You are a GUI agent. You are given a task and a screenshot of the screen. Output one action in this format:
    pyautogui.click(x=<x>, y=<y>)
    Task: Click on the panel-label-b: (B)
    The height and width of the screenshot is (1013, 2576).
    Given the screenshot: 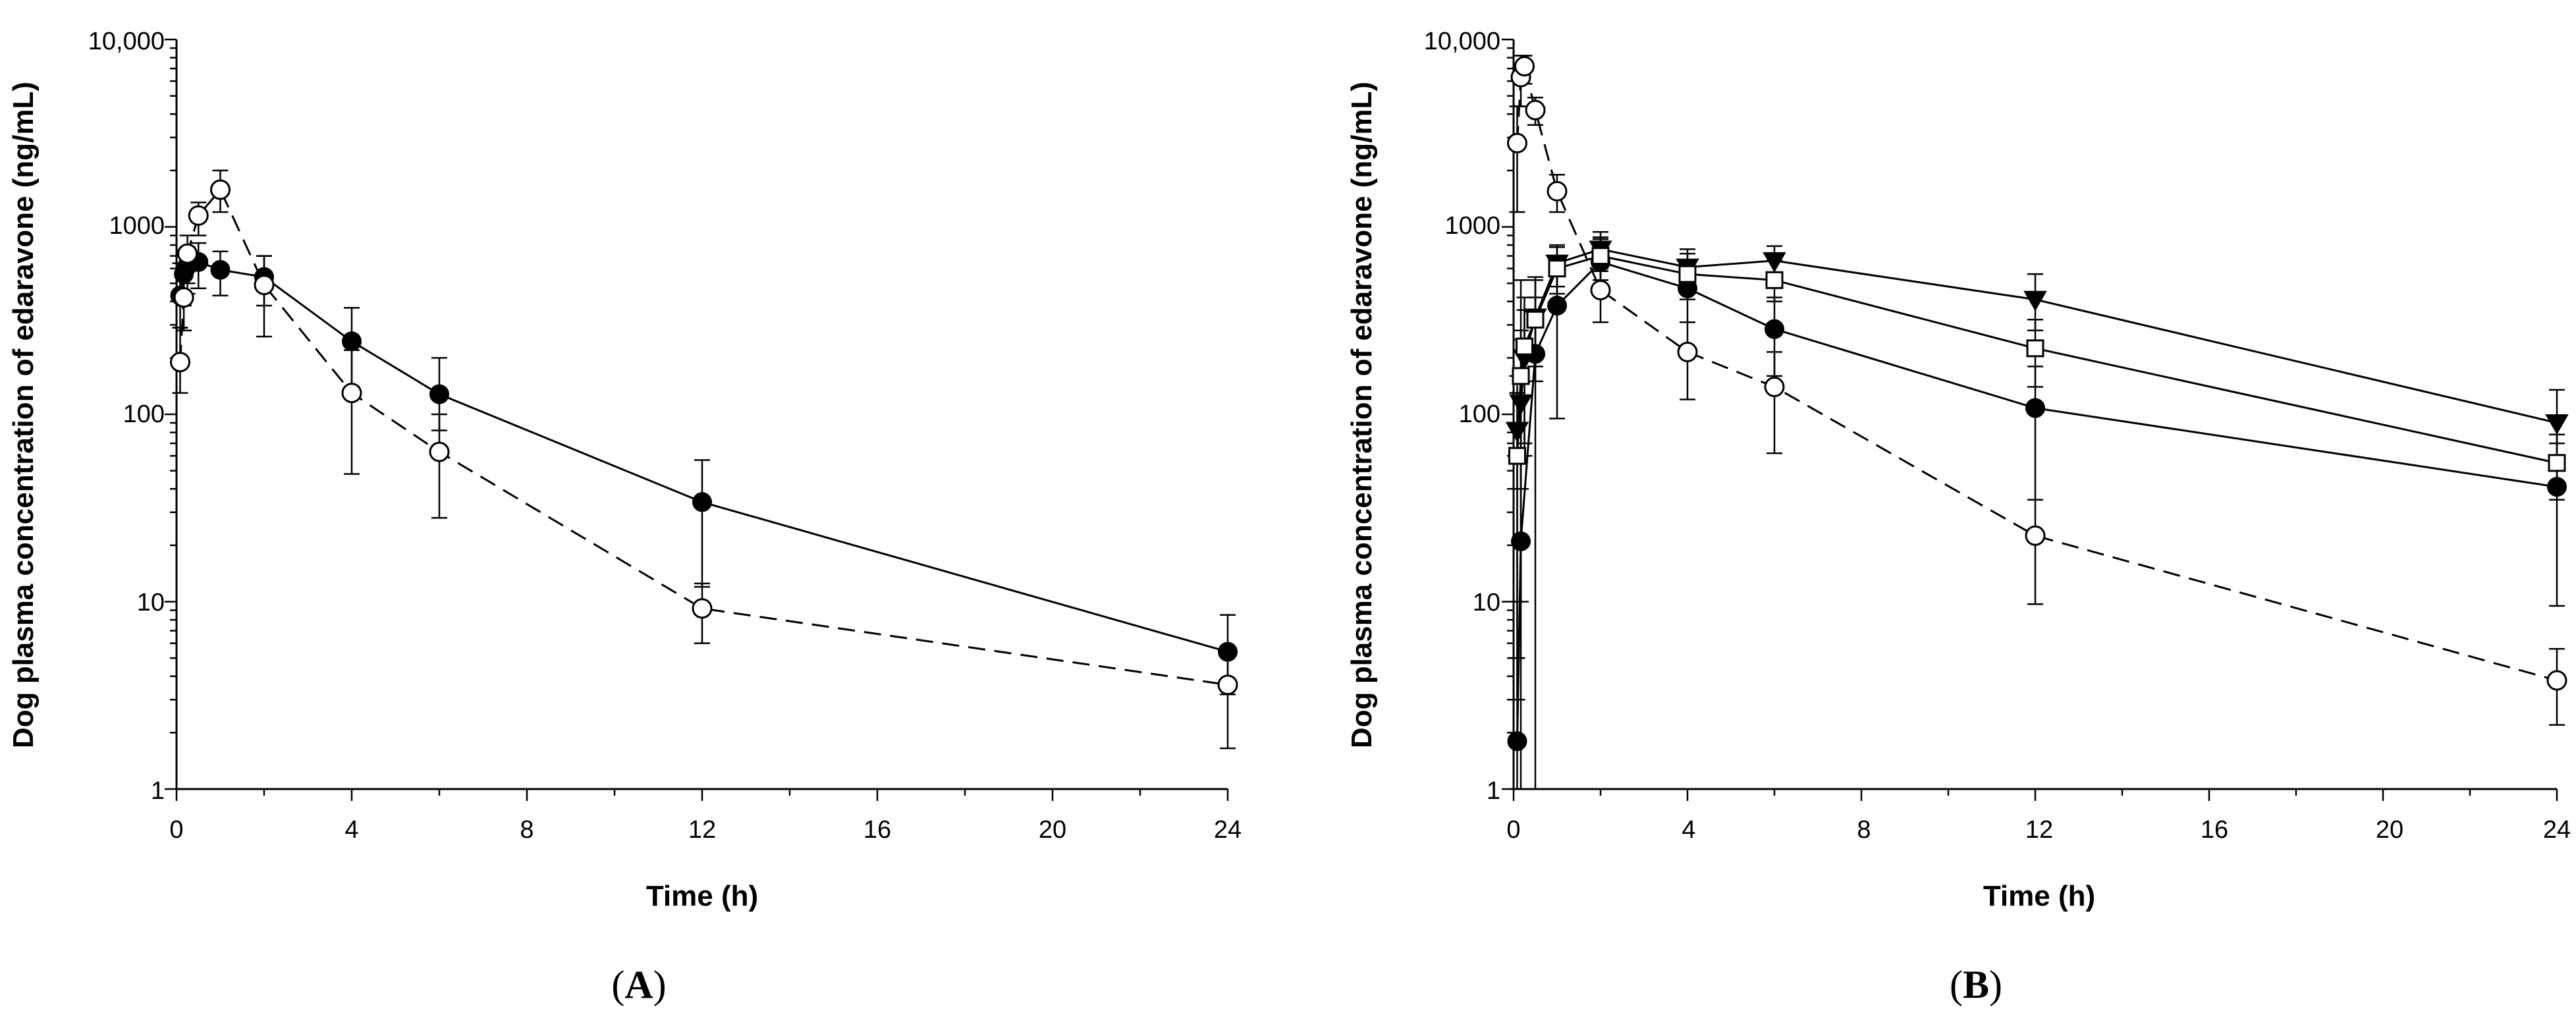 What is the action you would take?
    pyautogui.click(x=1976, y=984)
    